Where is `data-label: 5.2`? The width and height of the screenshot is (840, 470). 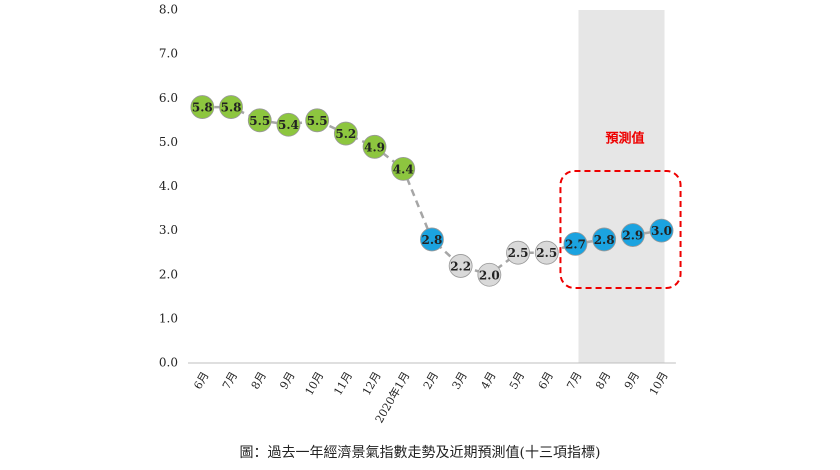
data-label: 5.2 is located at coordinates (345, 134).